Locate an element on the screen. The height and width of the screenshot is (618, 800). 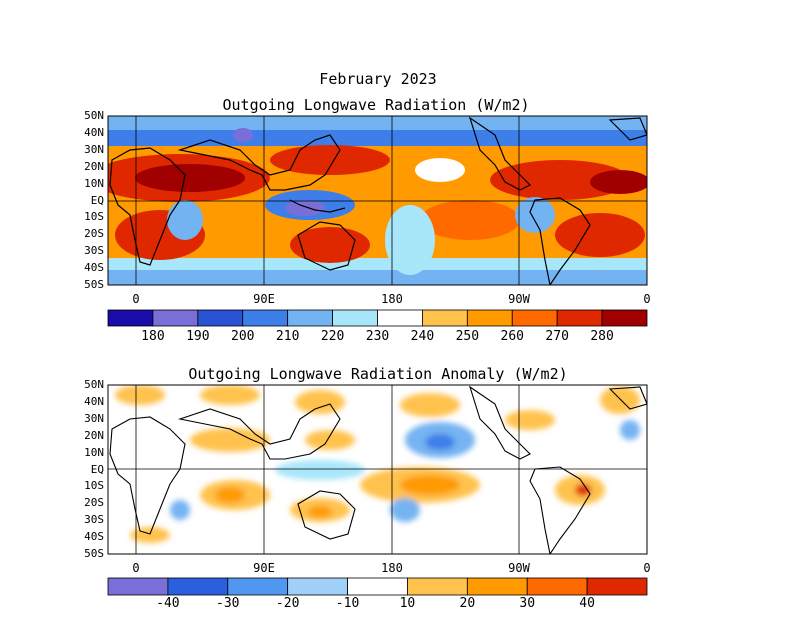
colorbar-tick-label: 200 is located at coordinates (243, 336).